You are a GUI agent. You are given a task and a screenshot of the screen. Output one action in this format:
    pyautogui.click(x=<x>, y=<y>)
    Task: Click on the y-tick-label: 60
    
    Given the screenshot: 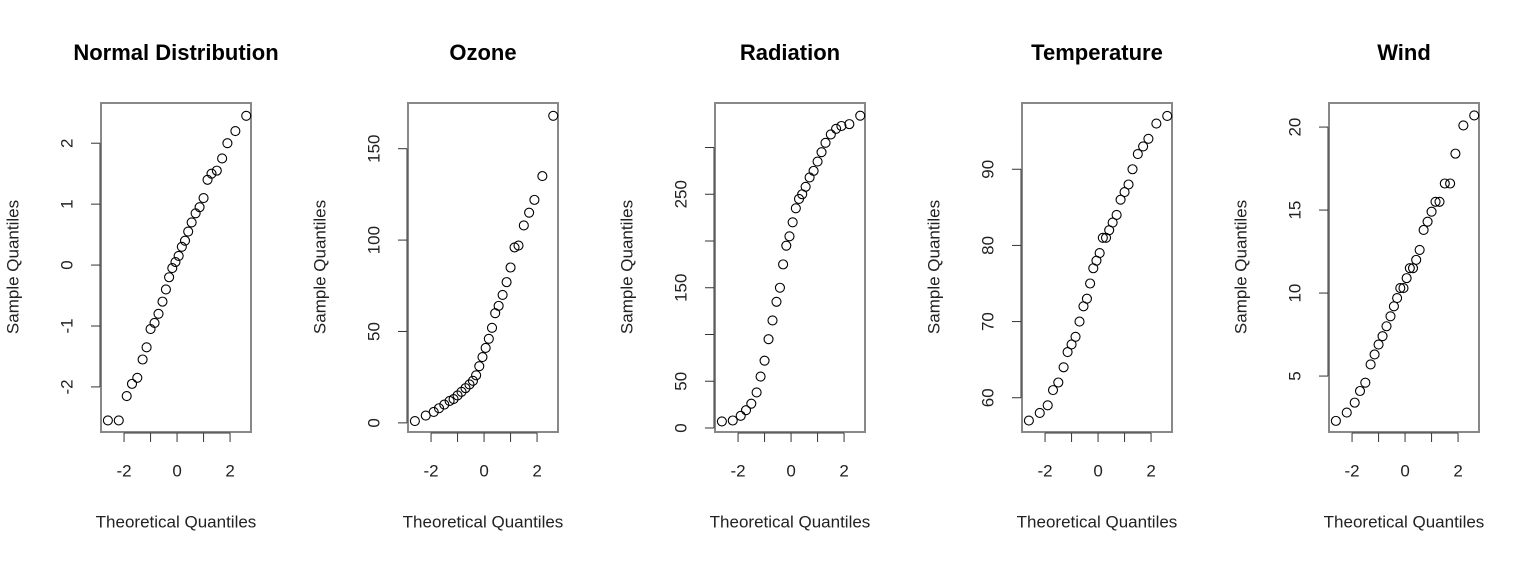 What is the action you would take?
    pyautogui.click(x=987, y=397)
    